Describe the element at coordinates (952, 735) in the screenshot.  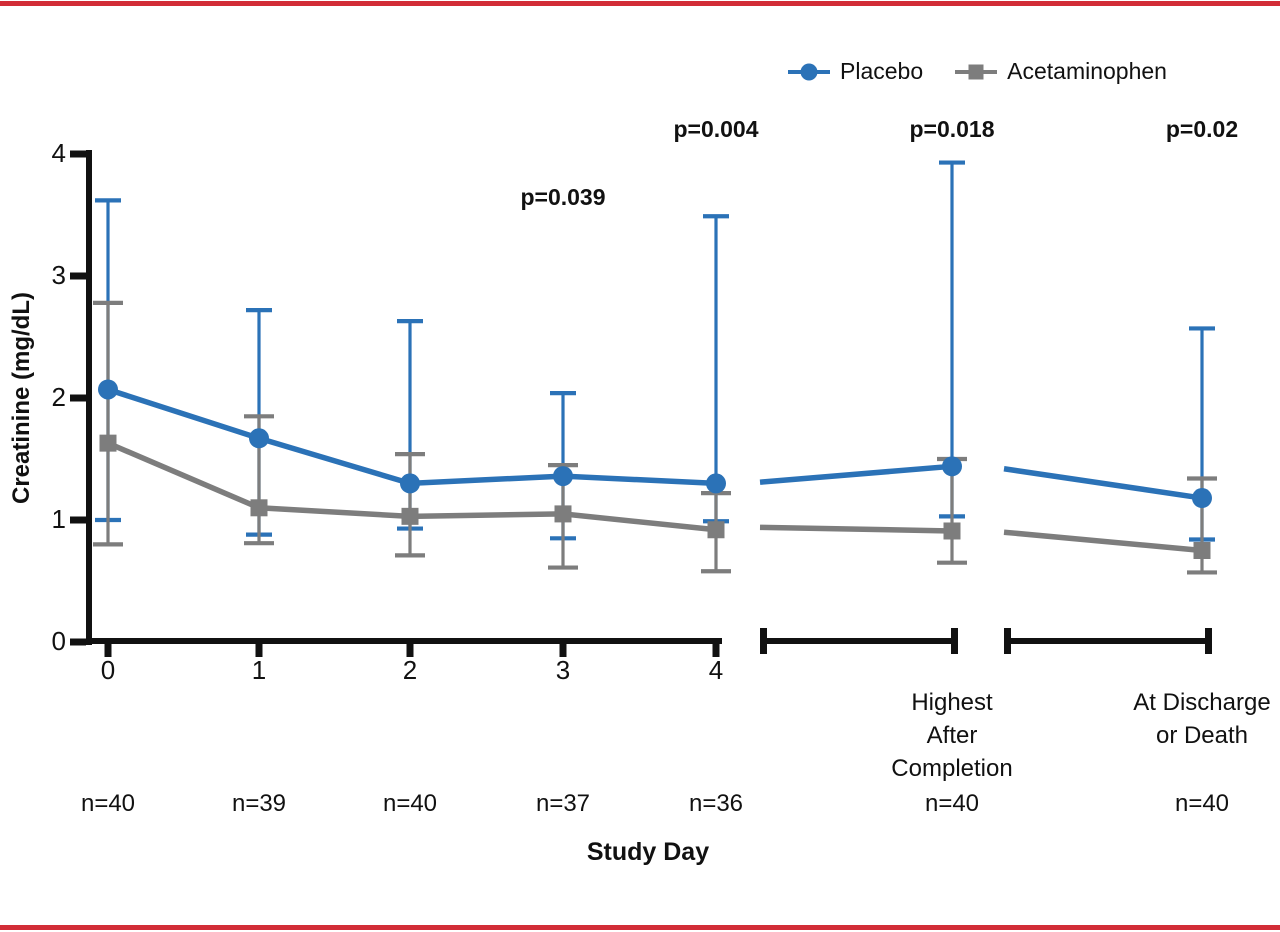
I see `x-category-label: Highest After Completion` at that location.